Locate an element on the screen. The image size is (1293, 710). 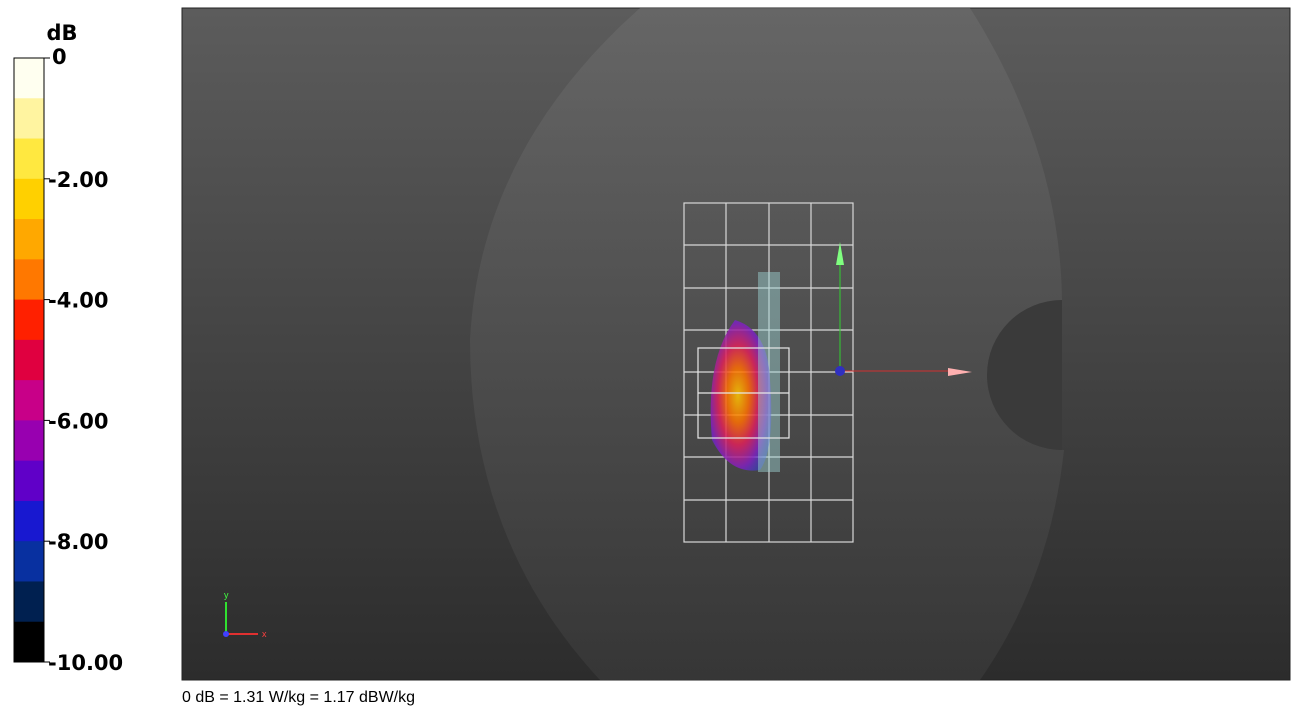
tick-label: -2.00 is located at coordinates (78, 180).